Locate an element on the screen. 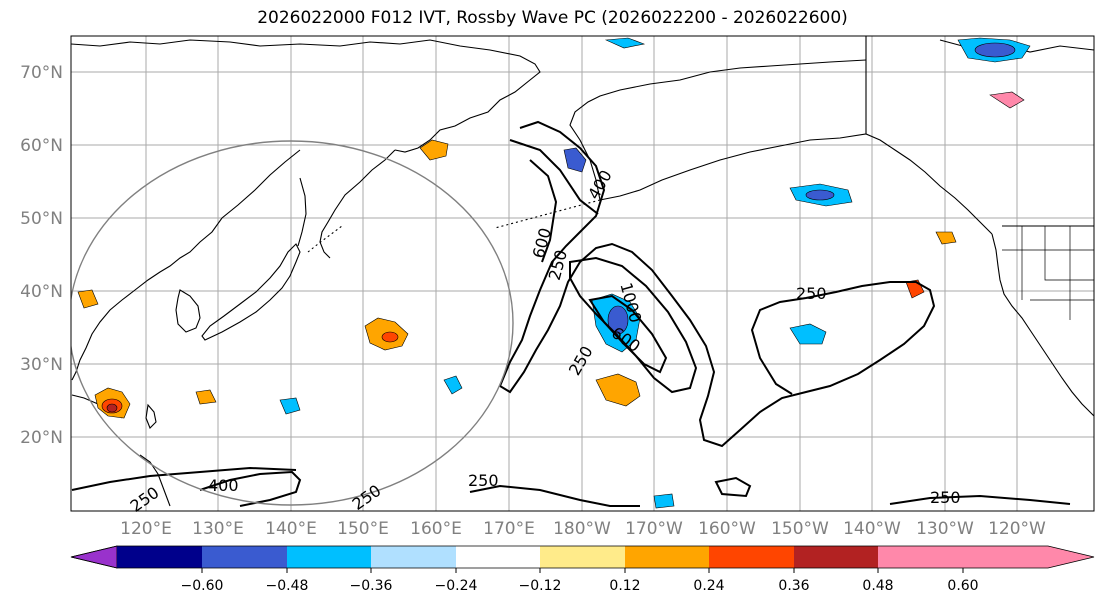 Image resolution: width=1105 pixels, height=604 pixels. colorbar-tick-label: 0.60 is located at coordinates (962, 586).